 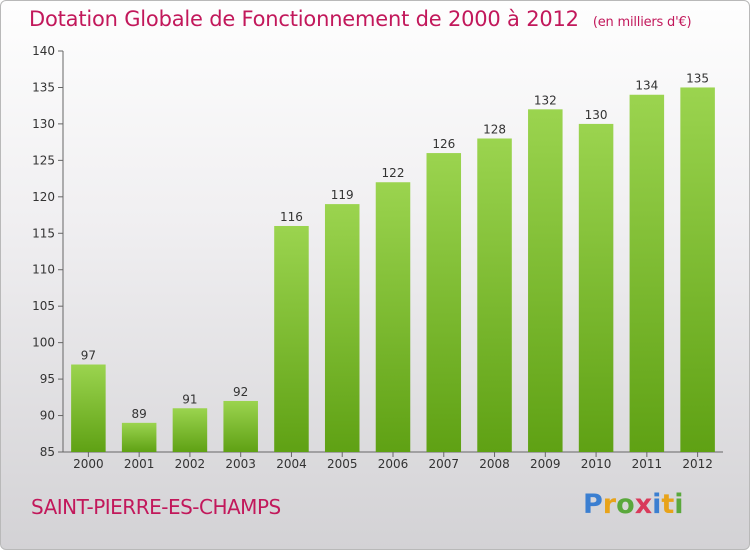 What do you see at coordinates (43, 87) in the screenshot?
I see `y-tick-label: 135` at bounding box center [43, 87].